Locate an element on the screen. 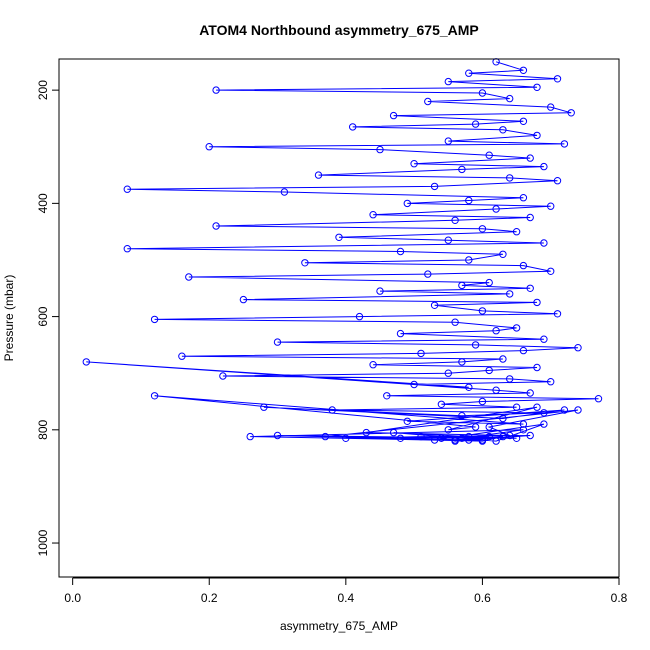 This screenshot has width=650, height=650. y-axis: 200 400 600 800 1000 is located at coordinates (48, 318).